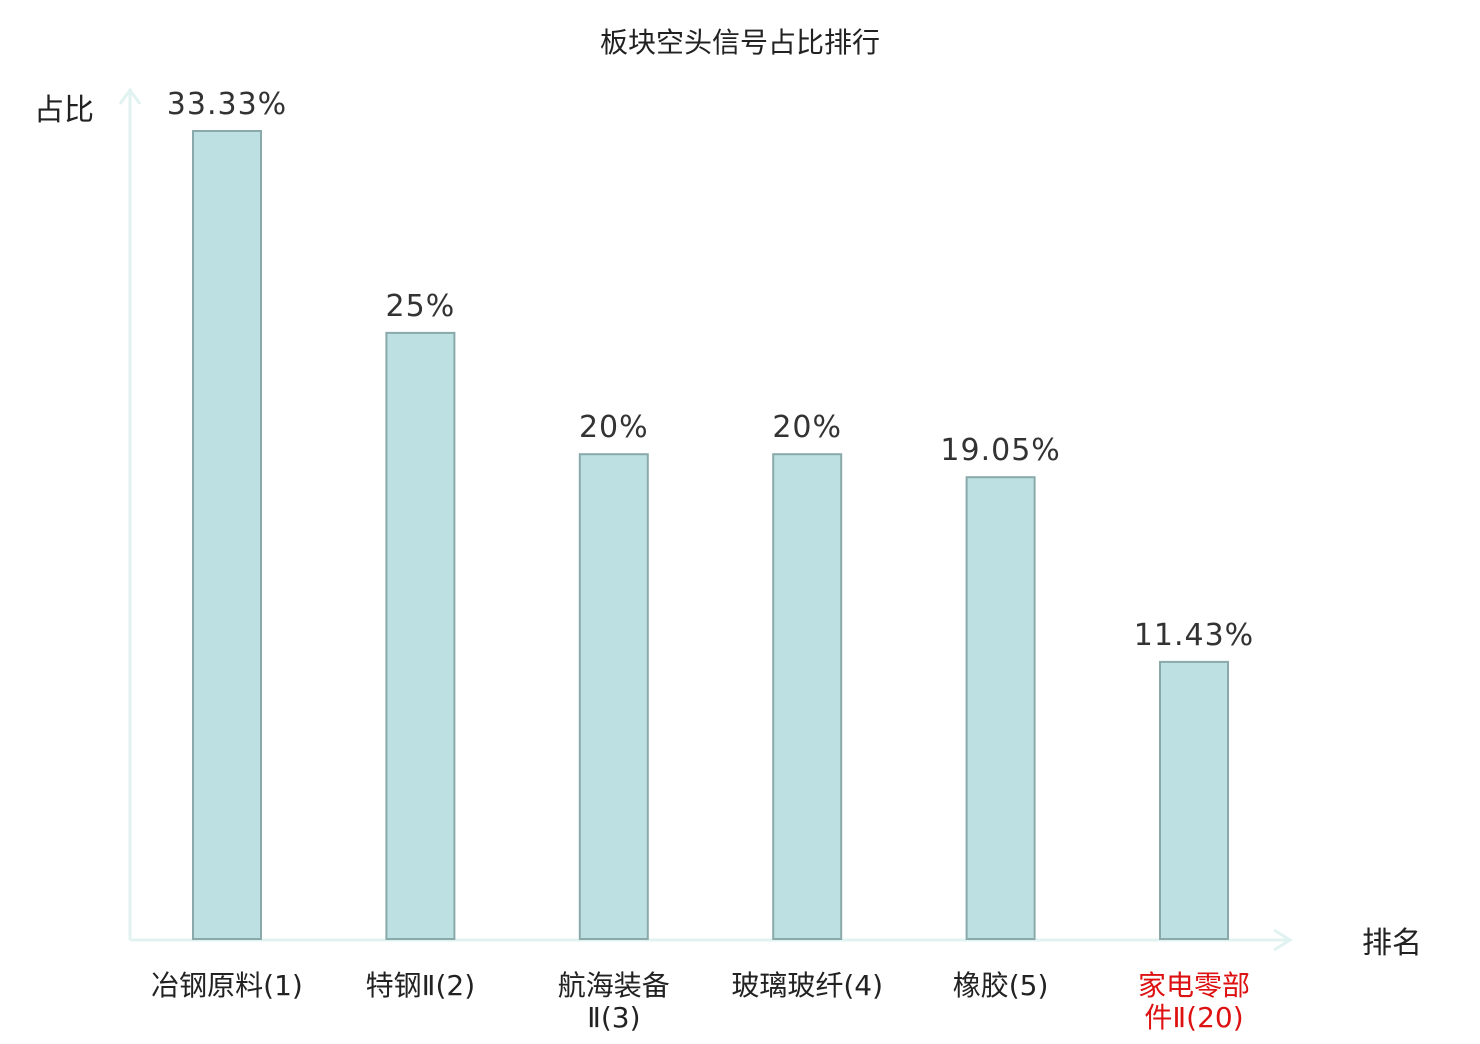  Describe the element at coordinates (130, 96) in the screenshot. I see `y-axis-arrow` at that location.